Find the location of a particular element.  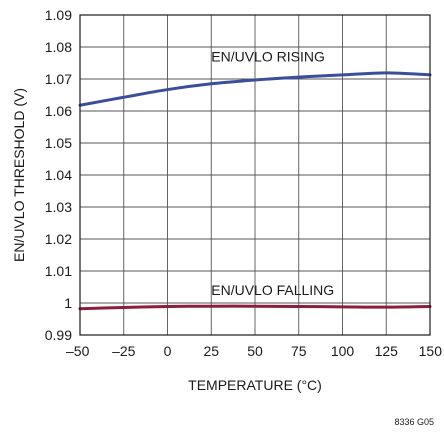

x-tick-label: 125 is located at coordinates (387, 351).